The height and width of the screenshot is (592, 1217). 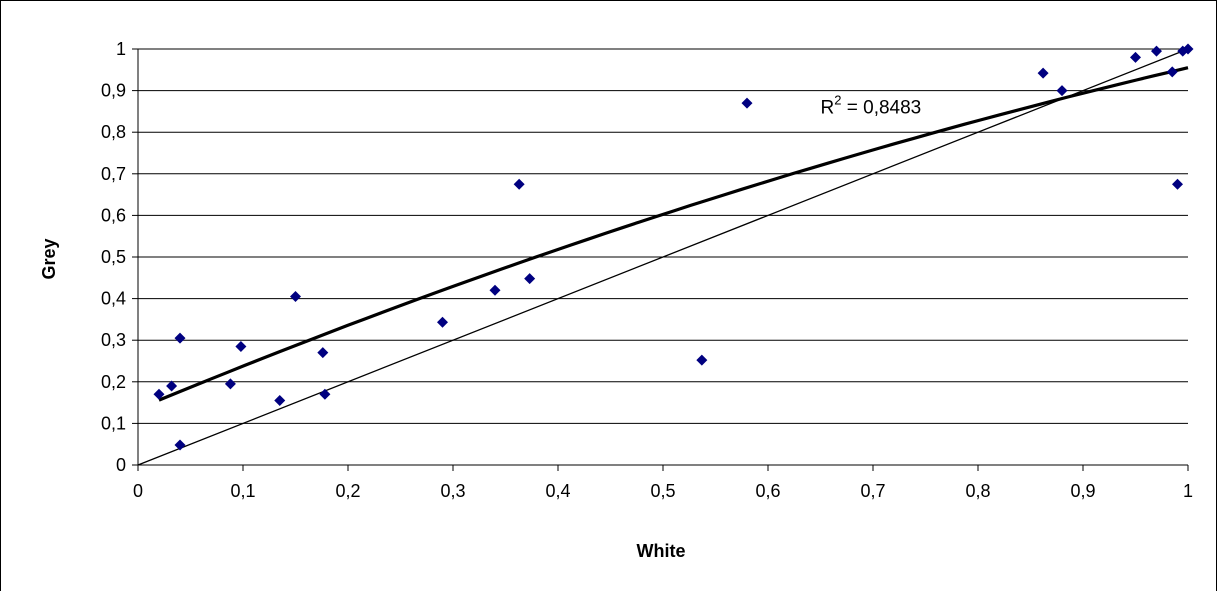 I want to click on r-squared-prefix: R, so click(x=828, y=107).